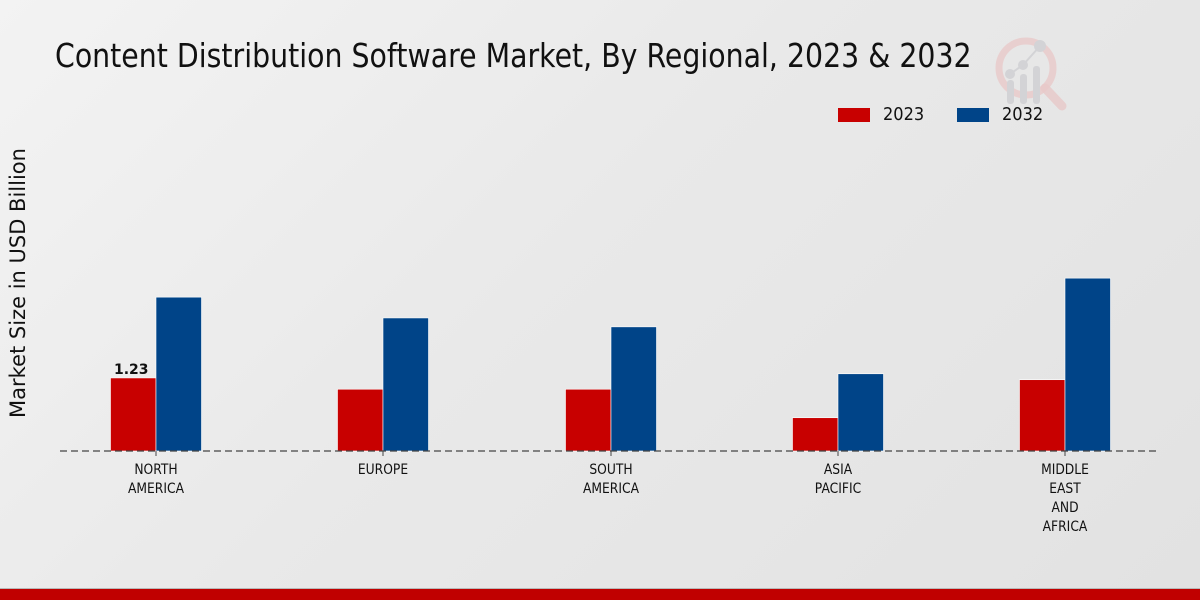 The image size is (1200, 600). Describe the element at coordinates (1065, 527) in the screenshot. I see `x-tick-label-line: AFRICA` at that location.